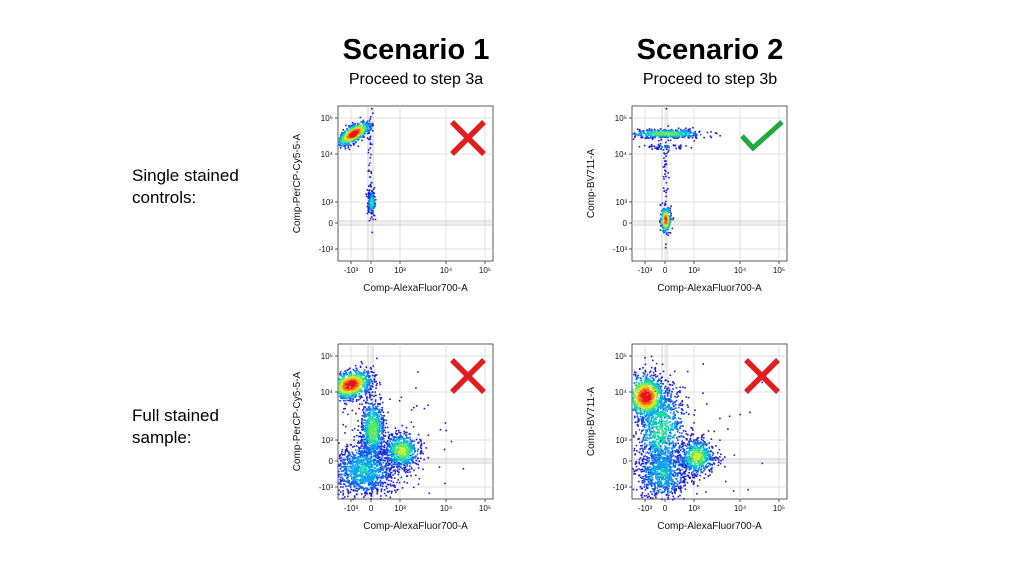 This screenshot has width=1024, height=576. Describe the element at coordinates (326, 487) in the screenshot. I see `y-tick-label: -10³` at that location.